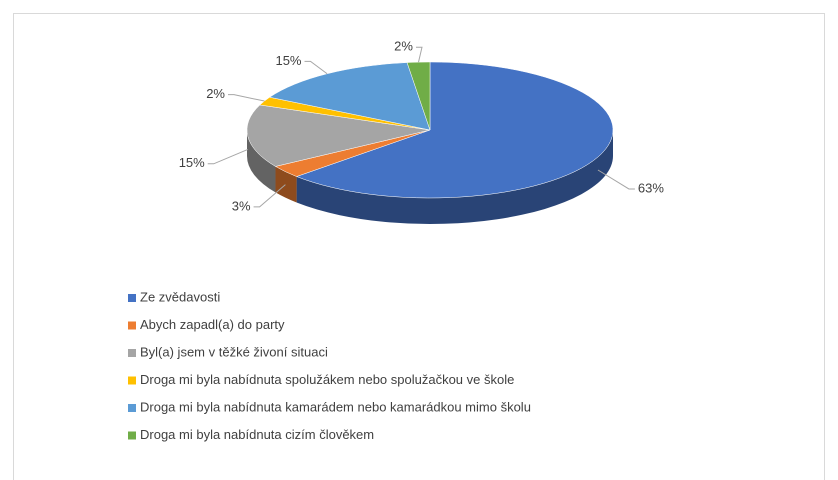 This screenshot has height=480, width=838. What do you see at coordinates (651, 187) in the screenshot?
I see `data-label: 63%` at bounding box center [651, 187].